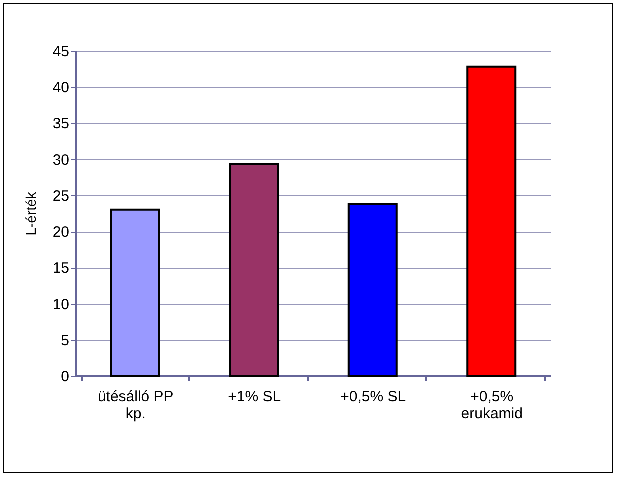  What do you see at coordinates (61, 160) in the screenshot?
I see `y-tick-label: 30` at bounding box center [61, 160].